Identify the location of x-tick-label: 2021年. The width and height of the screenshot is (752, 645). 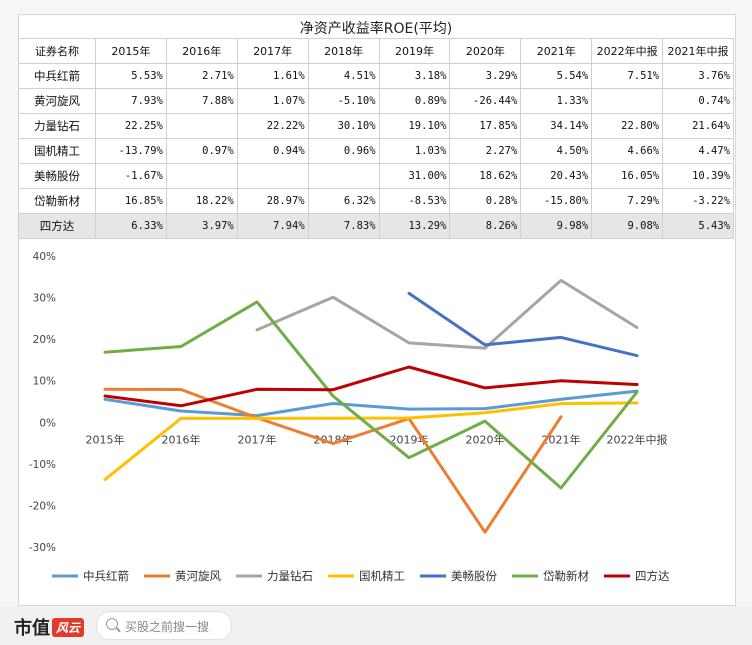
(561, 439).